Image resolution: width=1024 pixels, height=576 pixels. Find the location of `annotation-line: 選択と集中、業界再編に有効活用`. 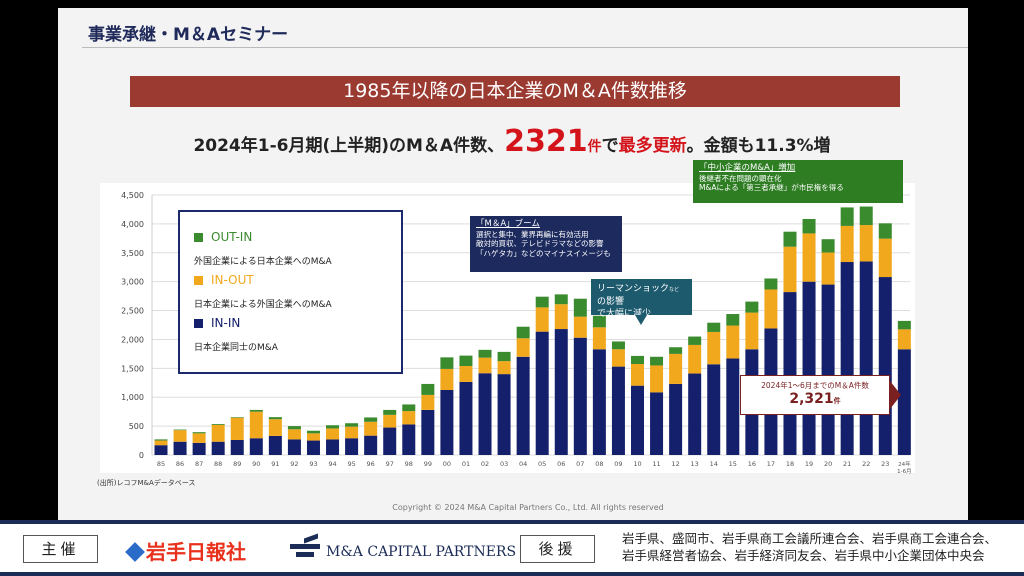

annotation-line: 選択と集中、業界再編に有効活用 is located at coordinates (532, 234).